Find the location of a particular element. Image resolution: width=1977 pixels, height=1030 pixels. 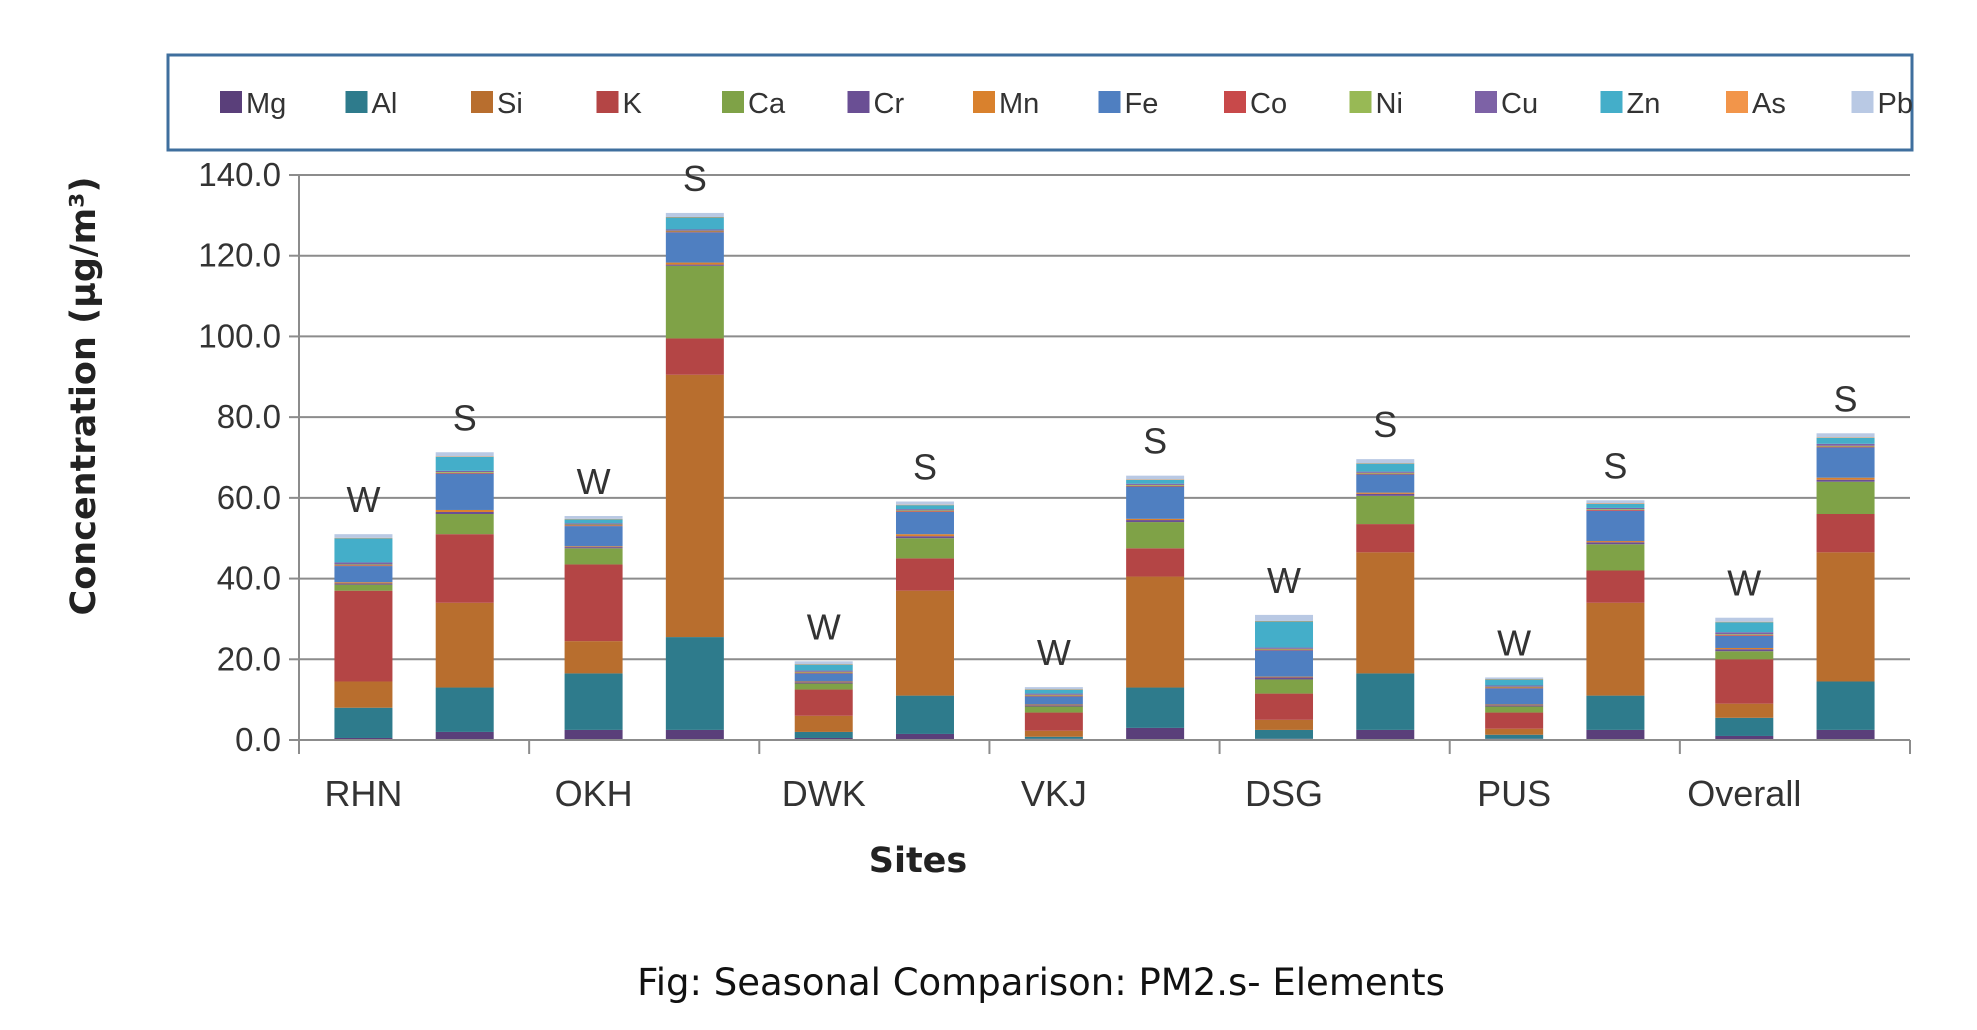

y-tick-label: 40.0 is located at coordinates (249, 578).